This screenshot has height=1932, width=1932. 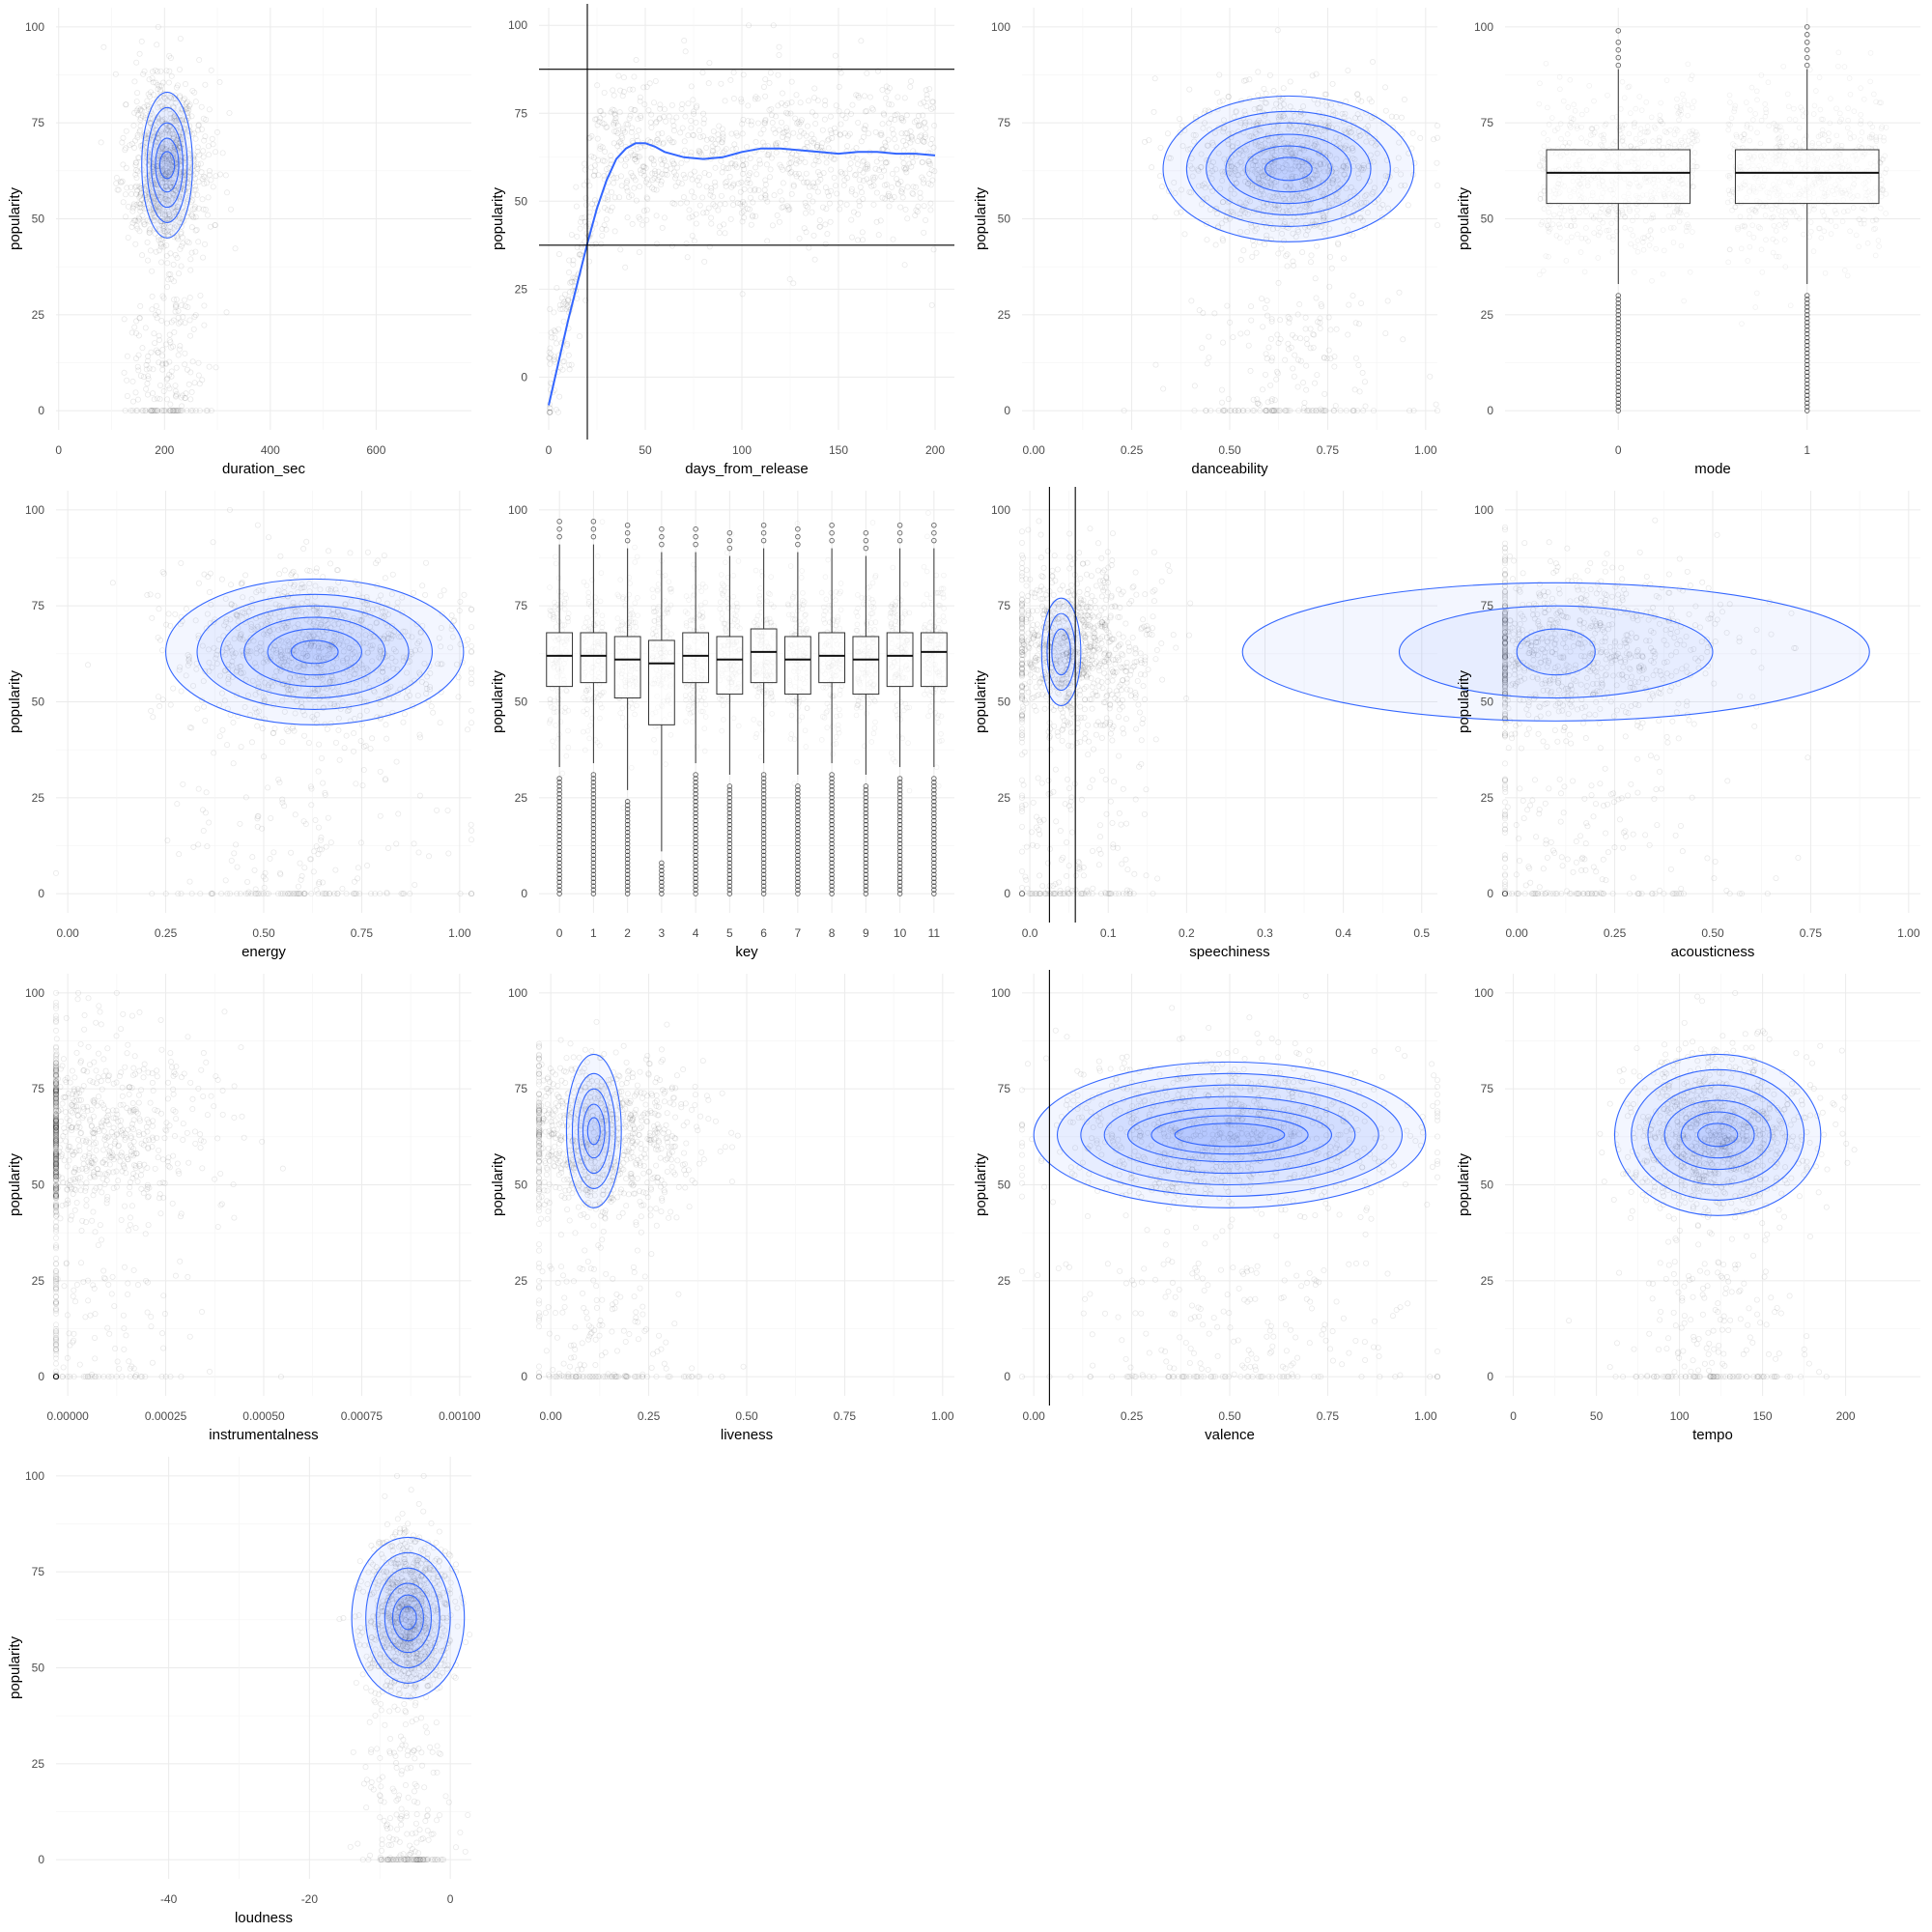 What do you see at coordinates (1033, 450) in the screenshot?
I see `x-tick-label: 0.00` at bounding box center [1033, 450].